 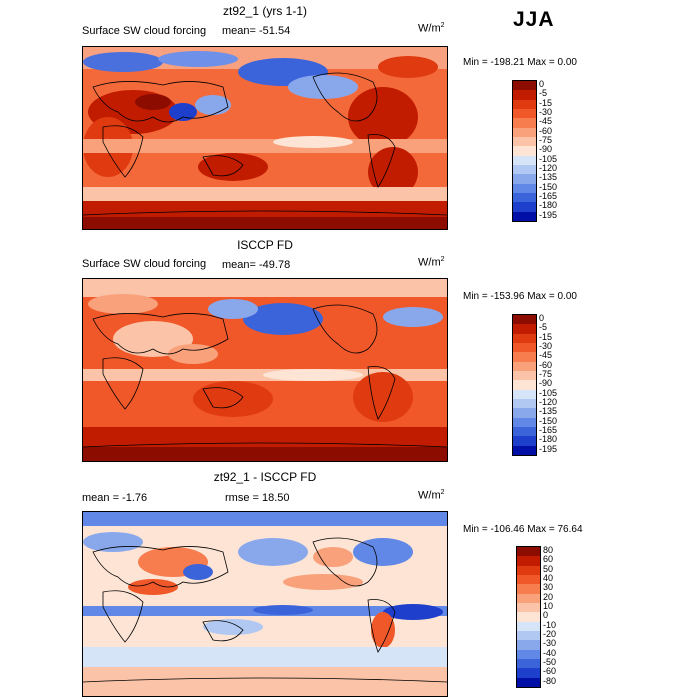 I want to click on panel-2-subtitle: Surface SW cloud forcing, so click(x=144, y=264).